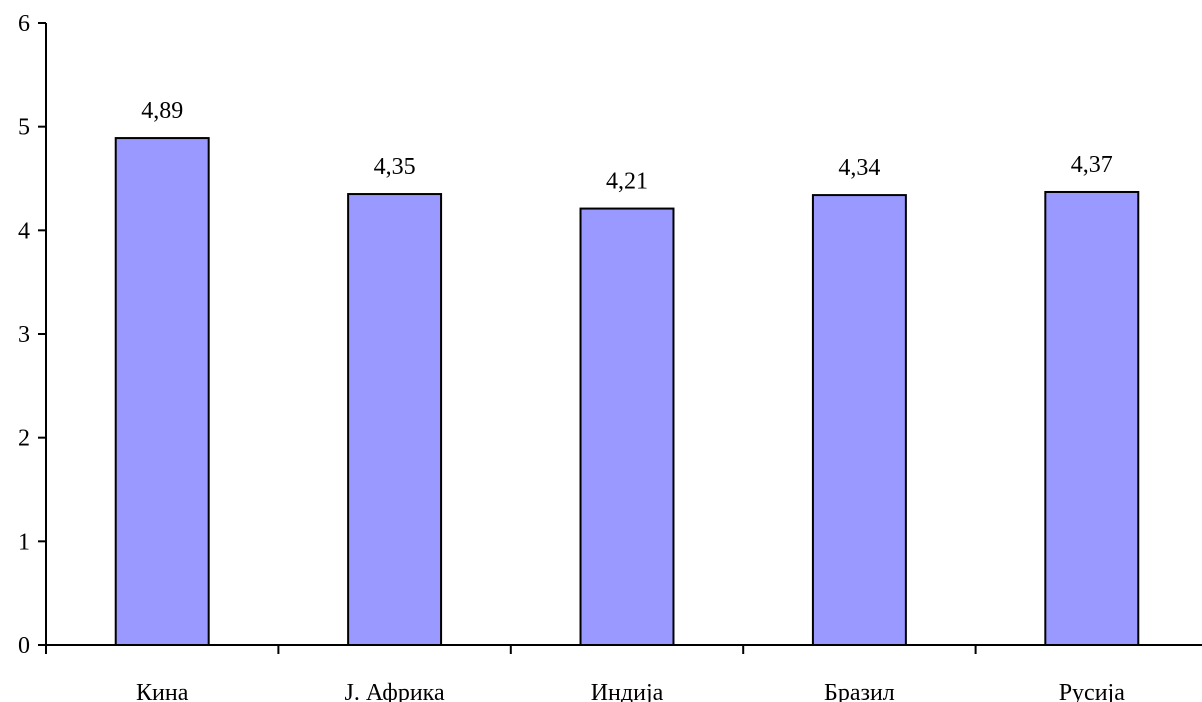 The height and width of the screenshot is (702, 1202). I want to click on bar-value-label: 4,89, so click(162, 111).